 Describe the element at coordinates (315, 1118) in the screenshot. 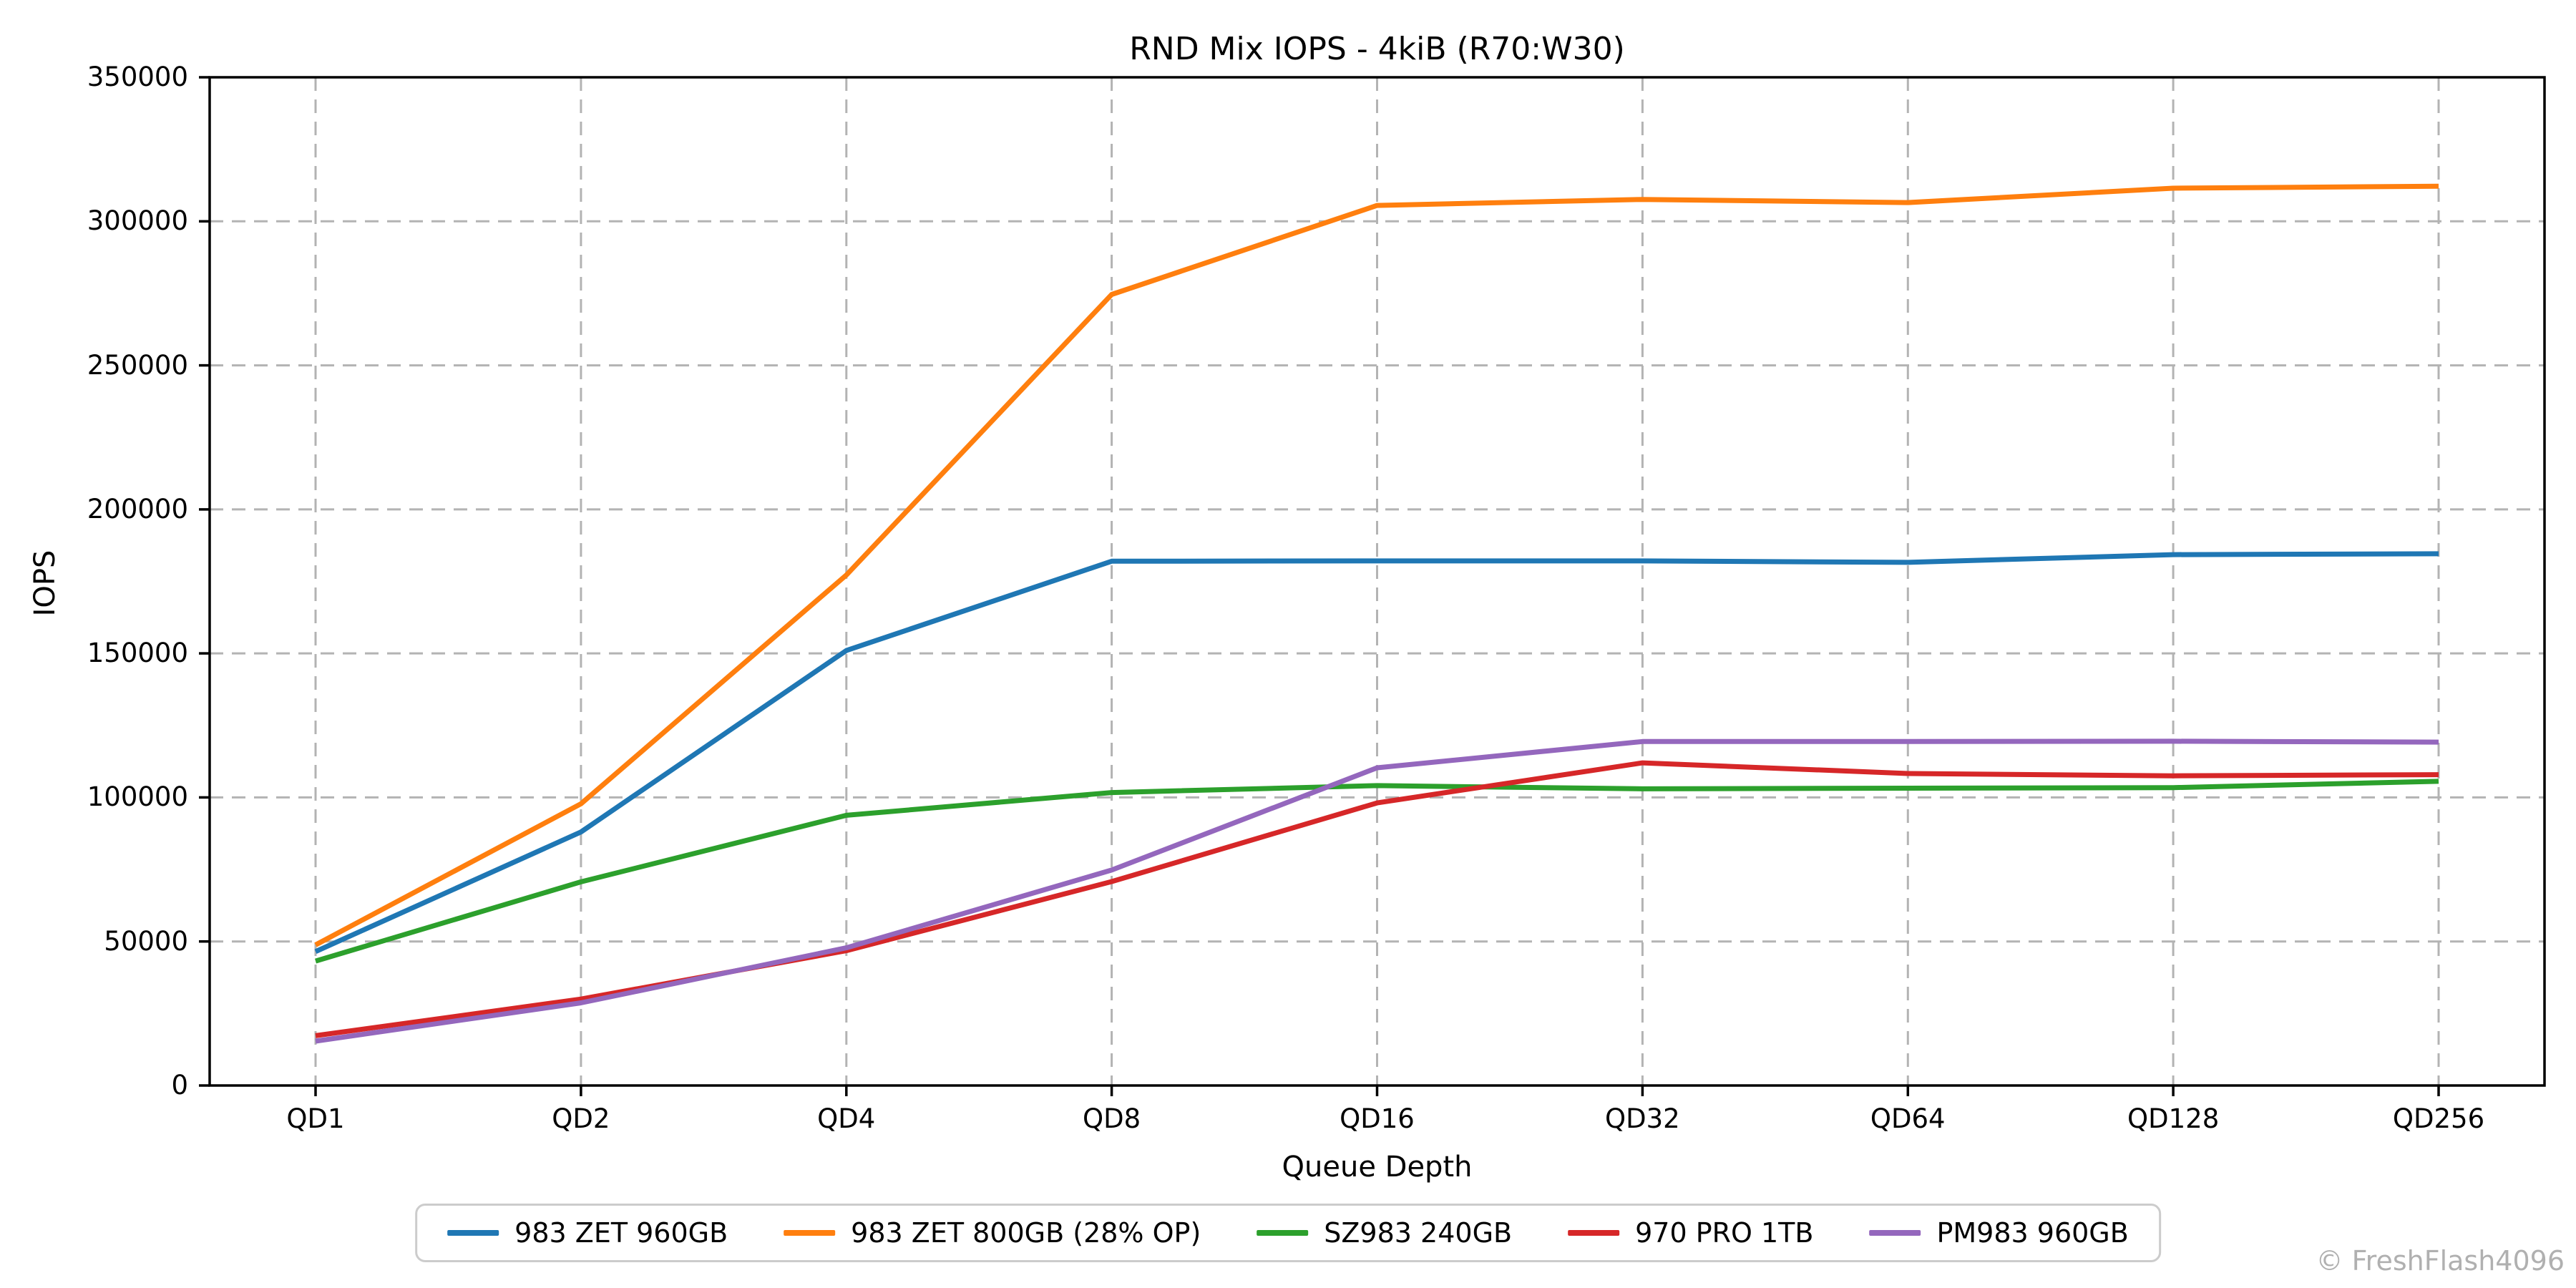

I see `x-tick-label: QD1` at that location.